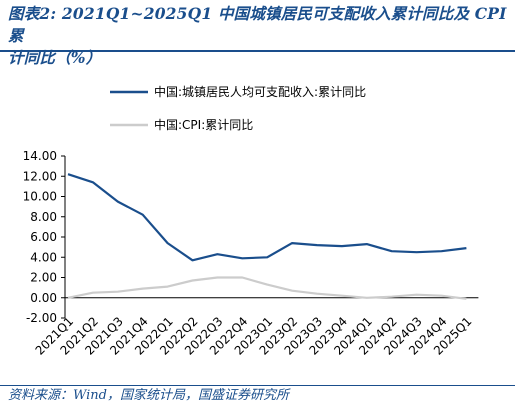 This screenshot has width=515, height=412. What do you see at coordinates (43, 217) in the screenshot?
I see `y-tick-label: 8.00` at bounding box center [43, 217].